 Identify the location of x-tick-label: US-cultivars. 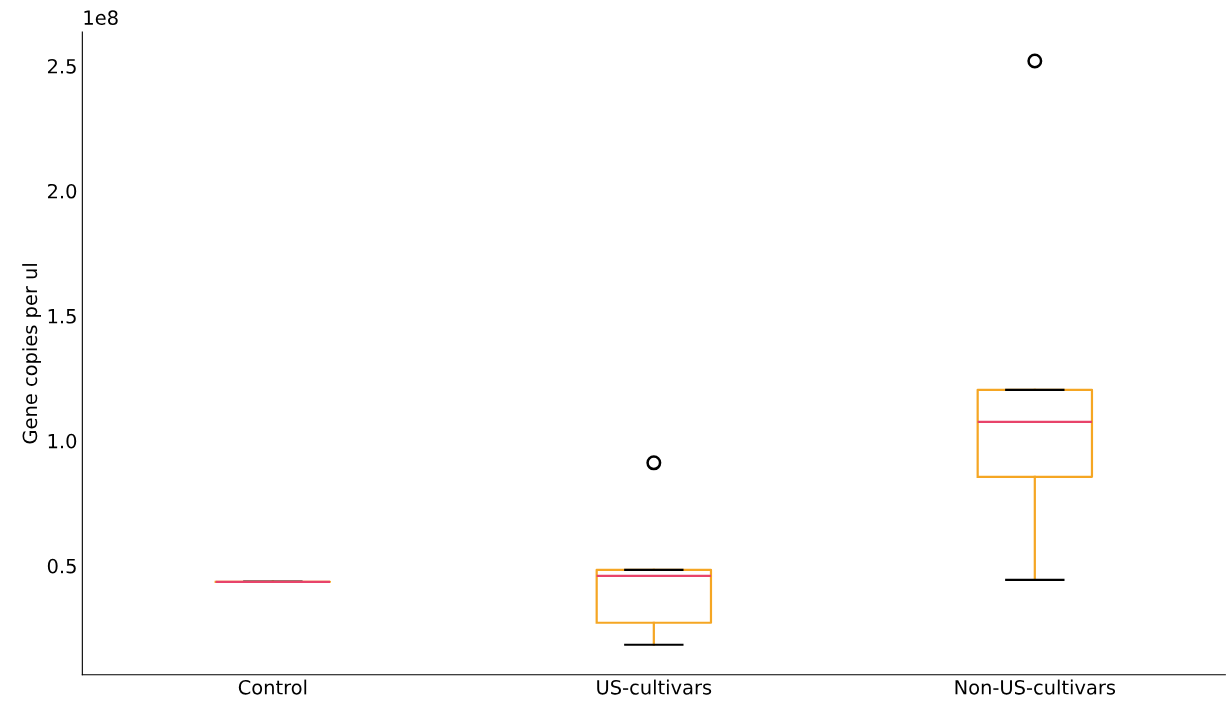
(654, 687).